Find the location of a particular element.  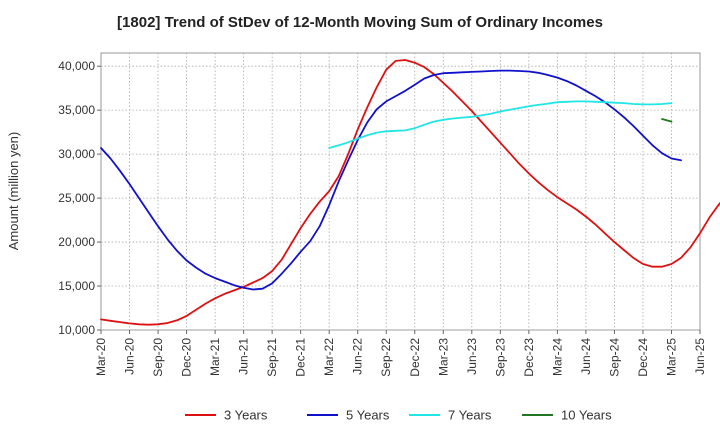

x-tick-label: Mar-21 is located at coordinates (215, 357).